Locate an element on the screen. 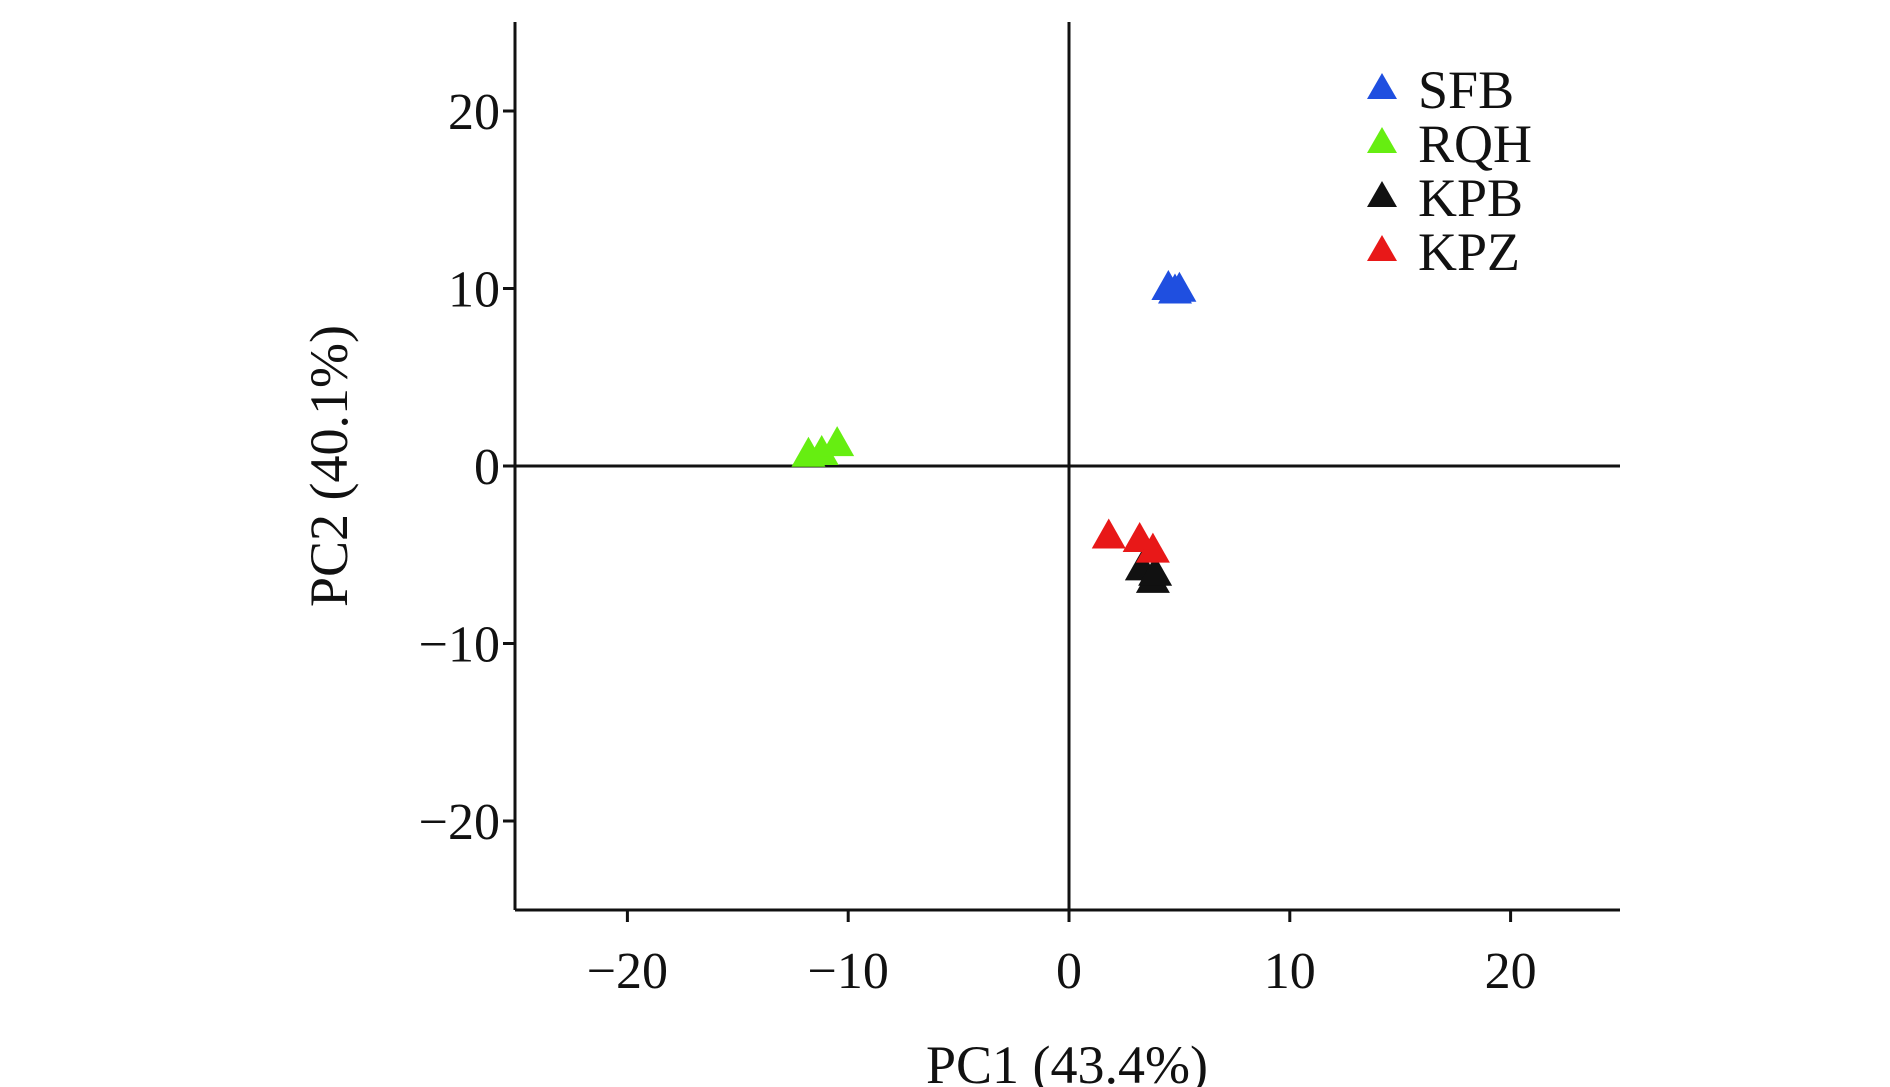 The width and height of the screenshot is (1890, 1087). x-tick-label: 20 is located at coordinates (1511, 971).